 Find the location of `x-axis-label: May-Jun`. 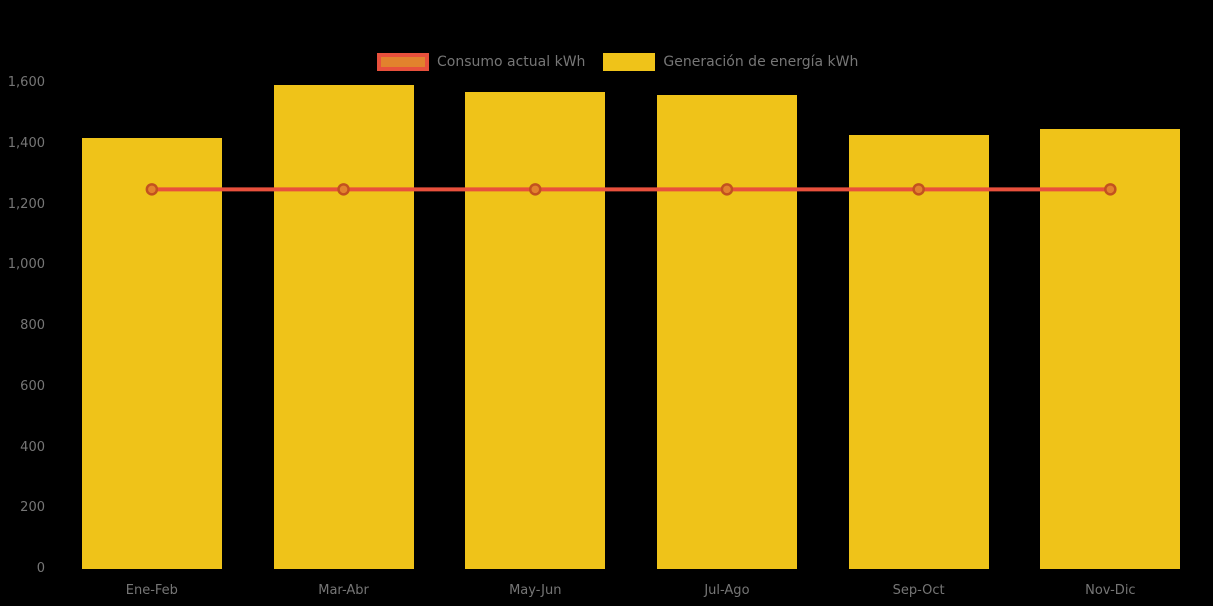

x-axis-label: May-Jun is located at coordinates (535, 590).